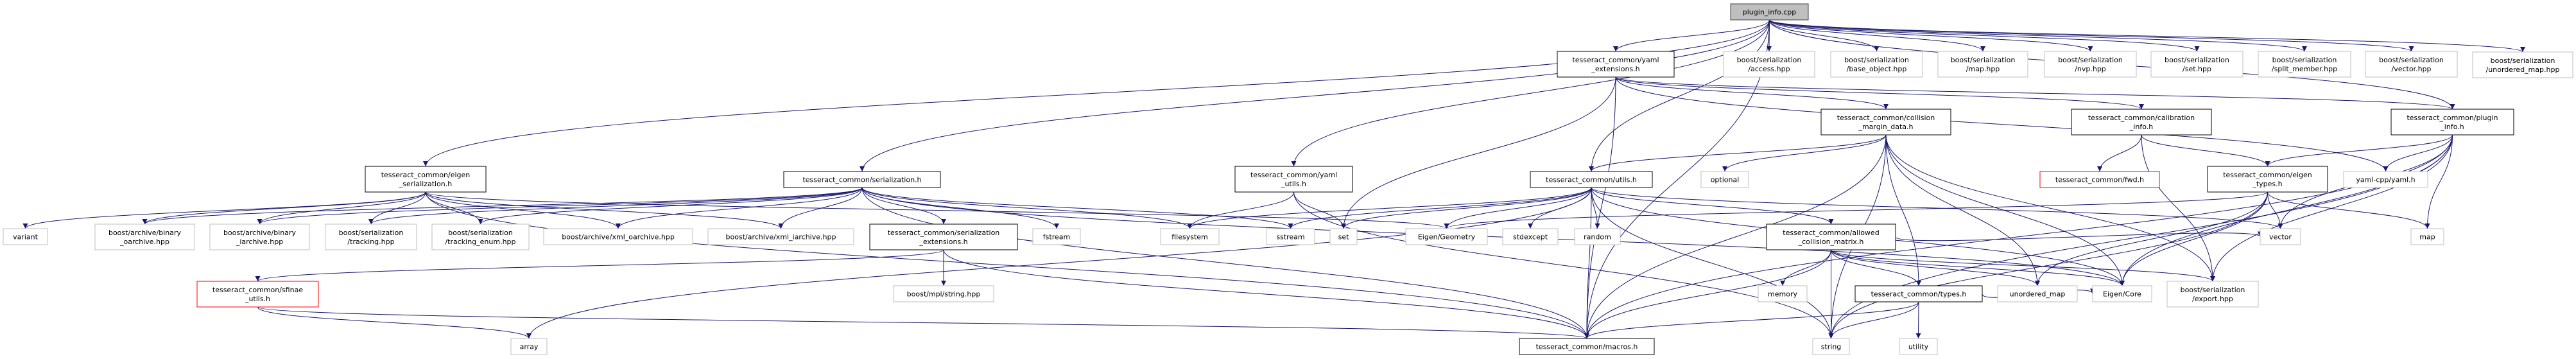  I want to click on node-serialization-h: tesseract_common/serialization.h, so click(862, 179).